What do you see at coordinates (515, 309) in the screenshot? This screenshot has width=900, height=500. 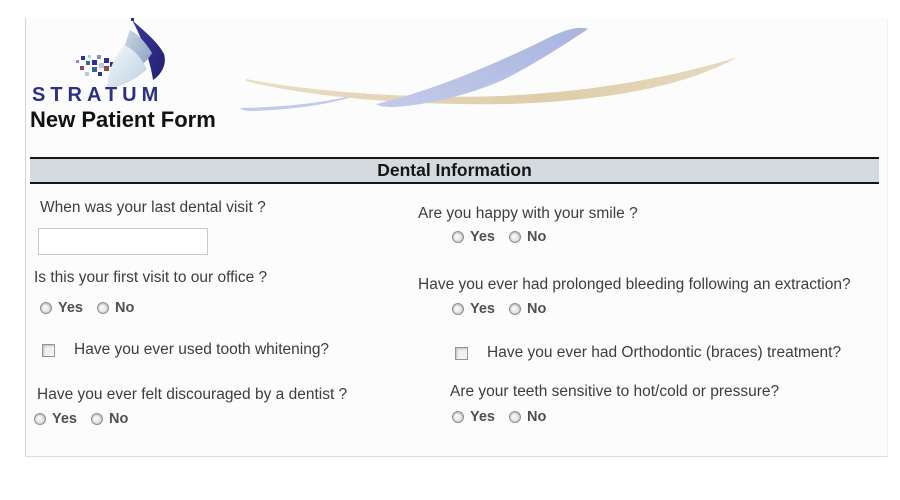 I see `prolonged-bleeding-no-radio` at bounding box center [515, 309].